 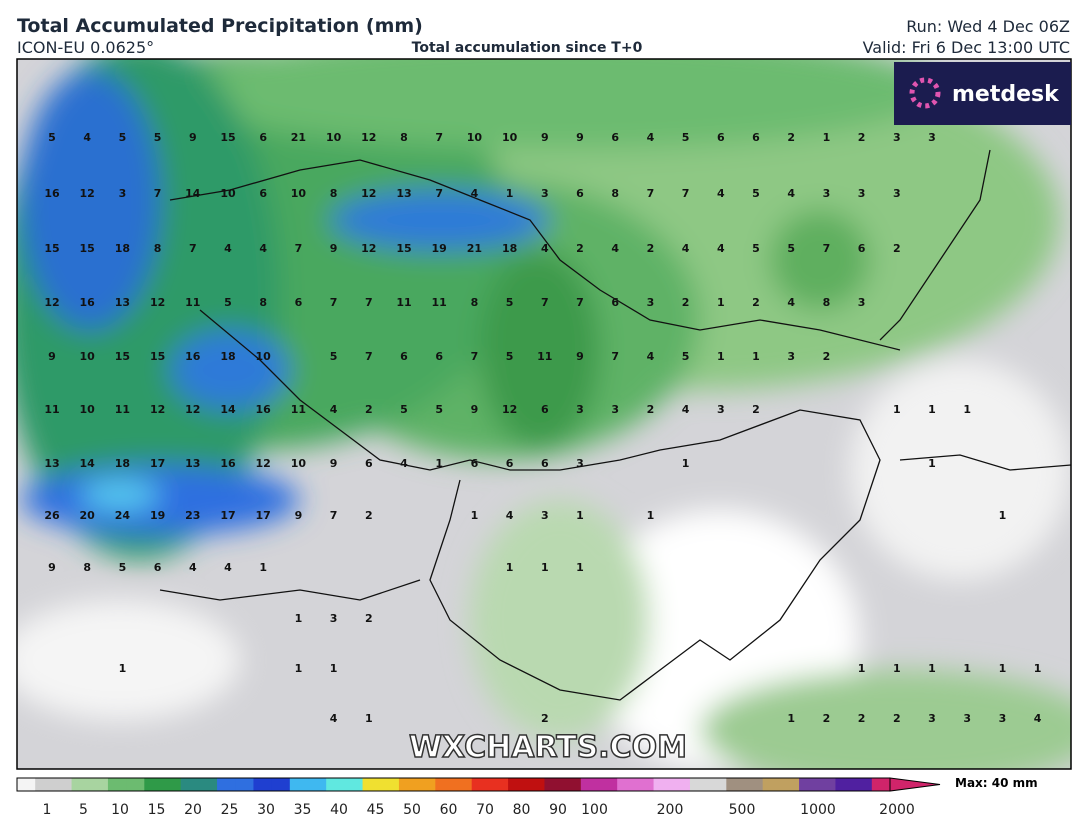 What do you see at coordinates (522, 810) in the screenshot?
I see `colorbar-tick-label: 80` at bounding box center [522, 810].